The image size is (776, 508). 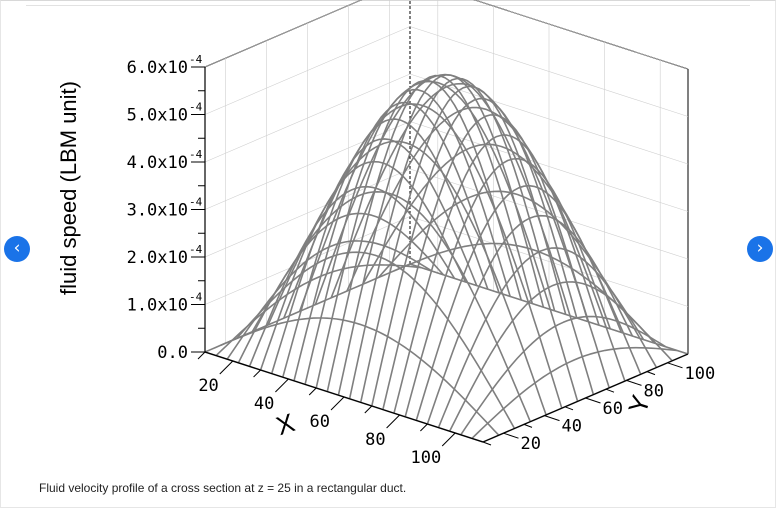 I want to click on z-tick-label: 6.0x10, so click(x=157, y=68).